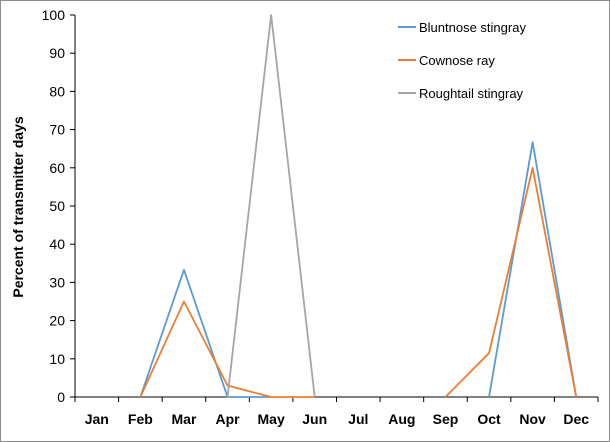 The width and height of the screenshot is (610, 442). What do you see at coordinates (446, 419) in the screenshot?
I see `x-tick-label: Sep` at bounding box center [446, 419].